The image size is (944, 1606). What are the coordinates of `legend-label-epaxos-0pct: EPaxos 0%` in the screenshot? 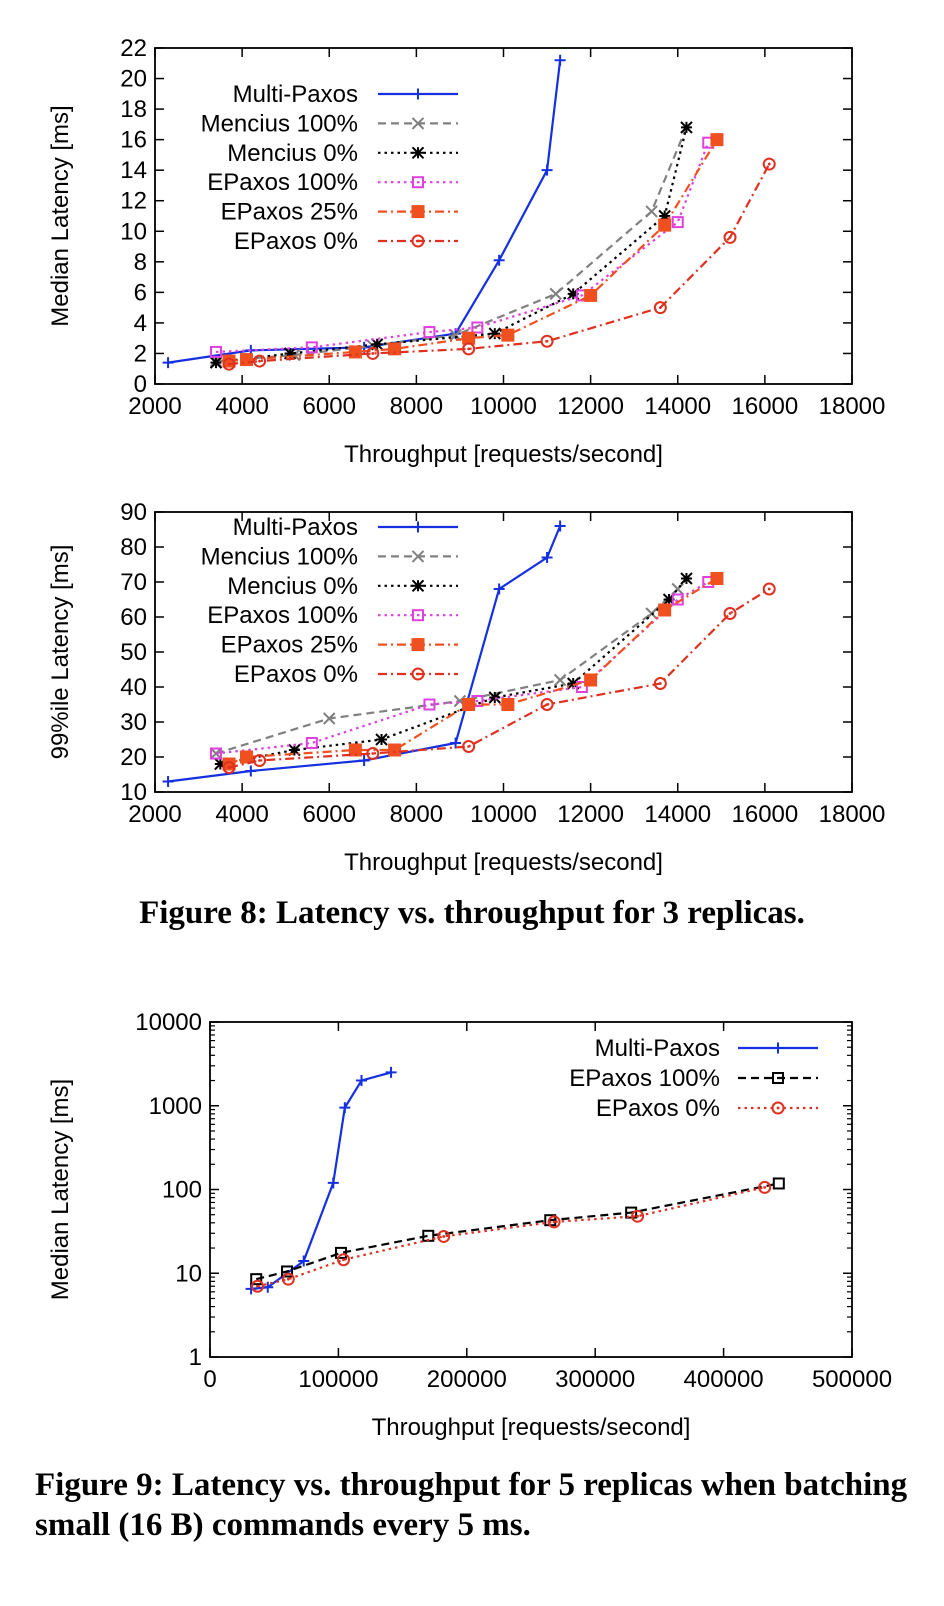 It's located at (296, 241).